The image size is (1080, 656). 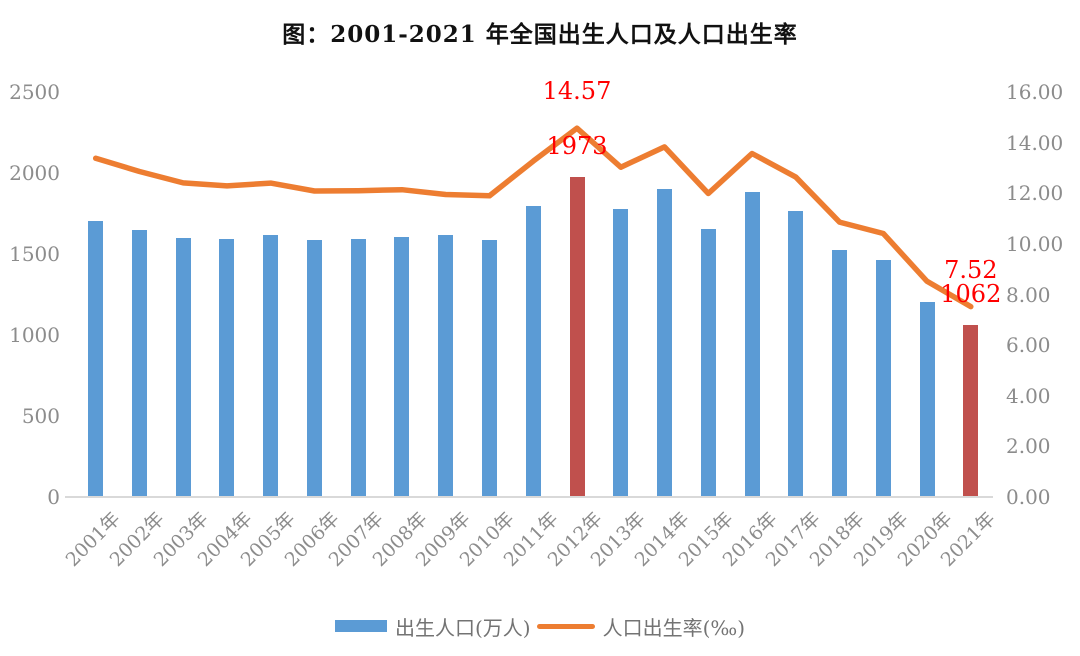 What do you see at coordinates (662, 539) in the screenshot?
I see `x-axis-label-2014年: 2014年` at bounding box center [662, 539].